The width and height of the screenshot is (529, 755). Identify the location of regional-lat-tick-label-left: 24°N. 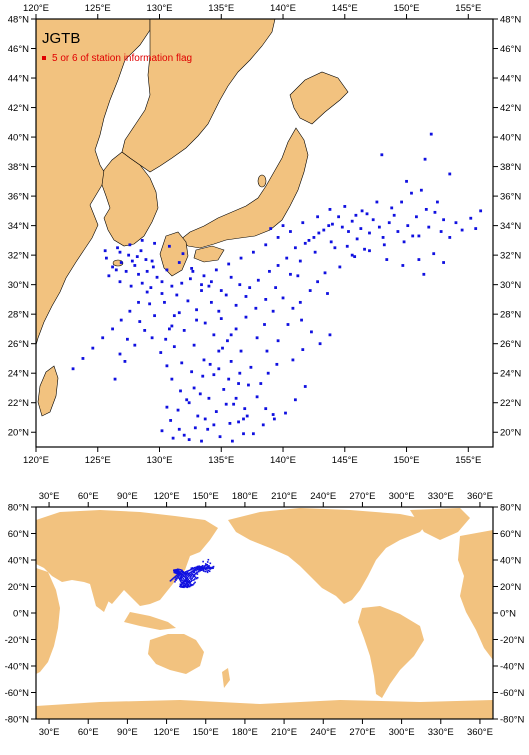
(18, 374).